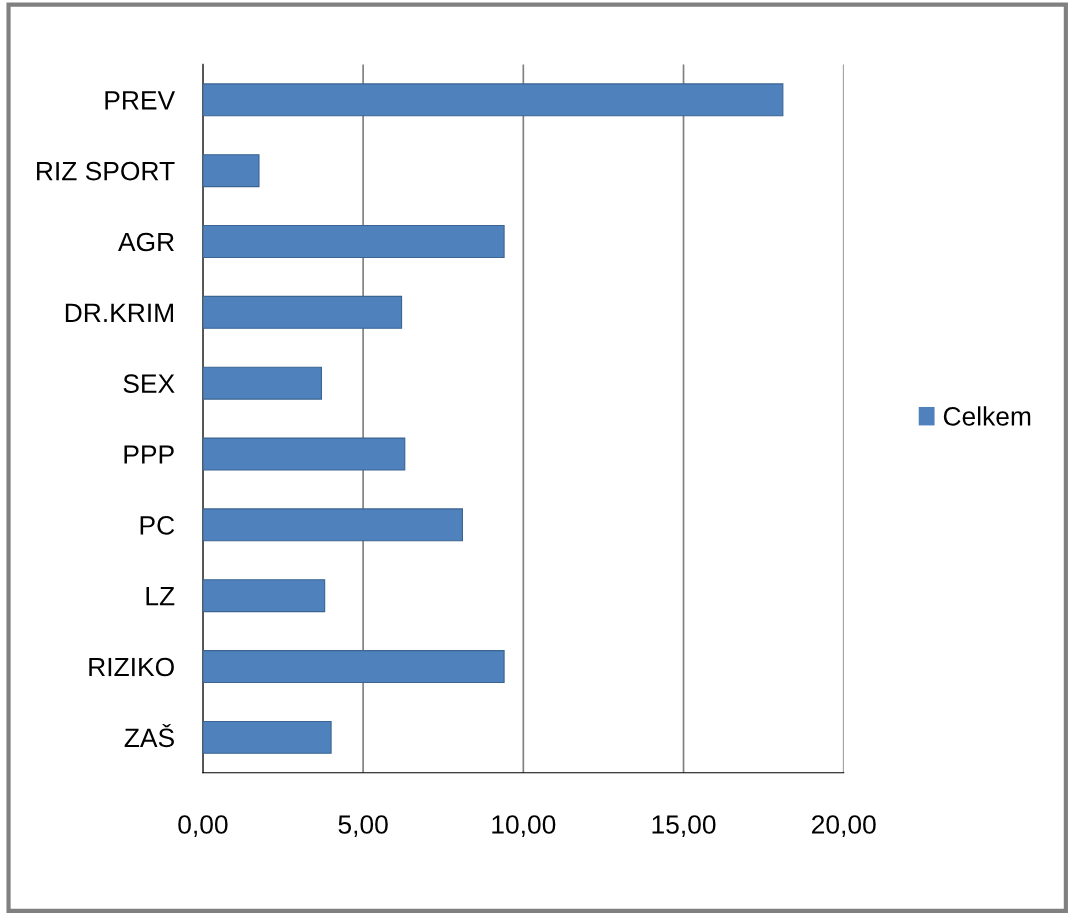 This screenshot has height=920, width=1068. Describe the element at coordinates (131, 667) in the screenshot. I see `y-tick-label: RIZIKO` at that location.